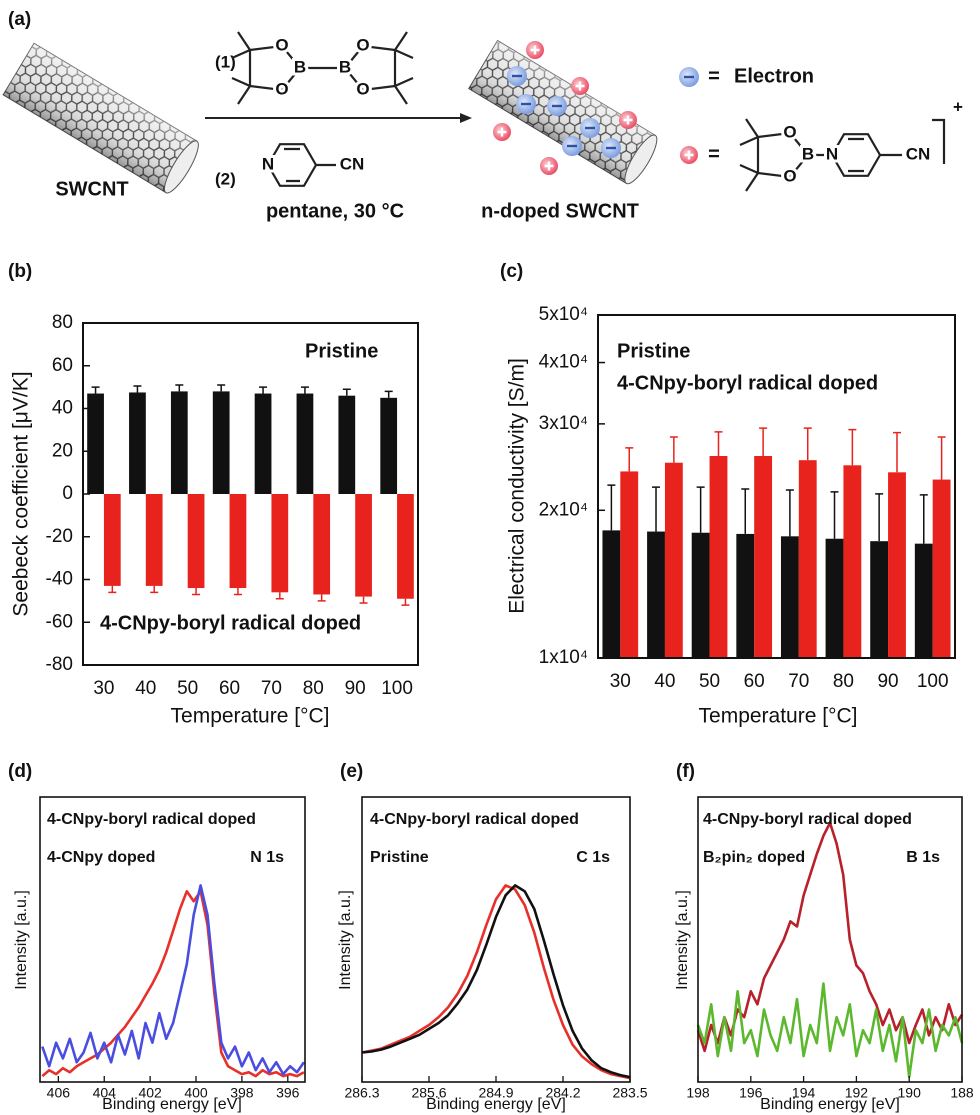  What do you see at coordinates (62, 408) in the screenshot?
I see `y-tick-label: 40` at bounding box center [62, 408].